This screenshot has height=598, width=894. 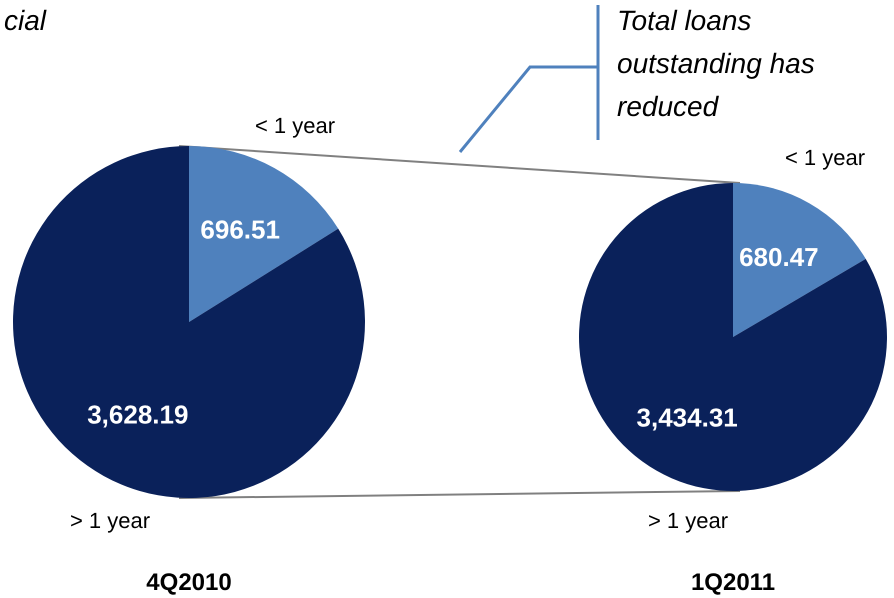 I want to click on data-label: 680.47, so click(x=779, y=257).